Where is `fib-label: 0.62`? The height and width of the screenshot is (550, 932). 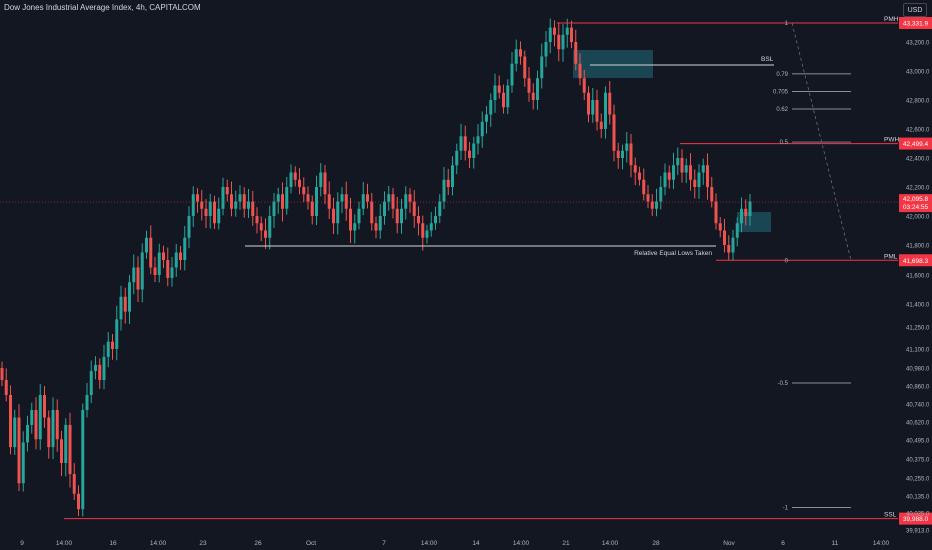 fib-label: 0.62 is located at coordinates (782, 110).